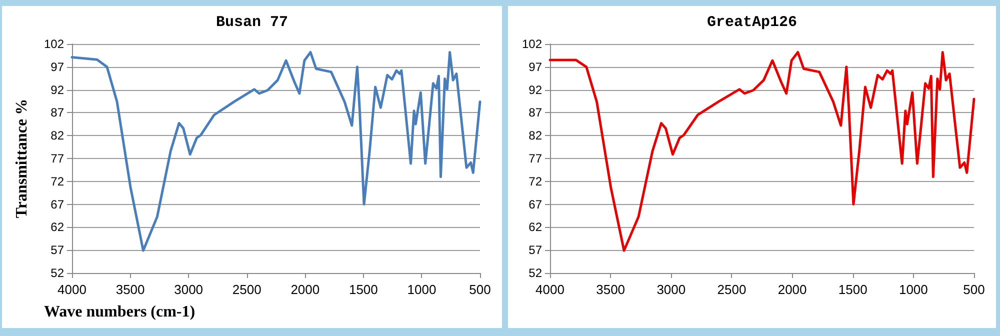  I want to click on chart-title: GreatAp126, so click(752, 22).